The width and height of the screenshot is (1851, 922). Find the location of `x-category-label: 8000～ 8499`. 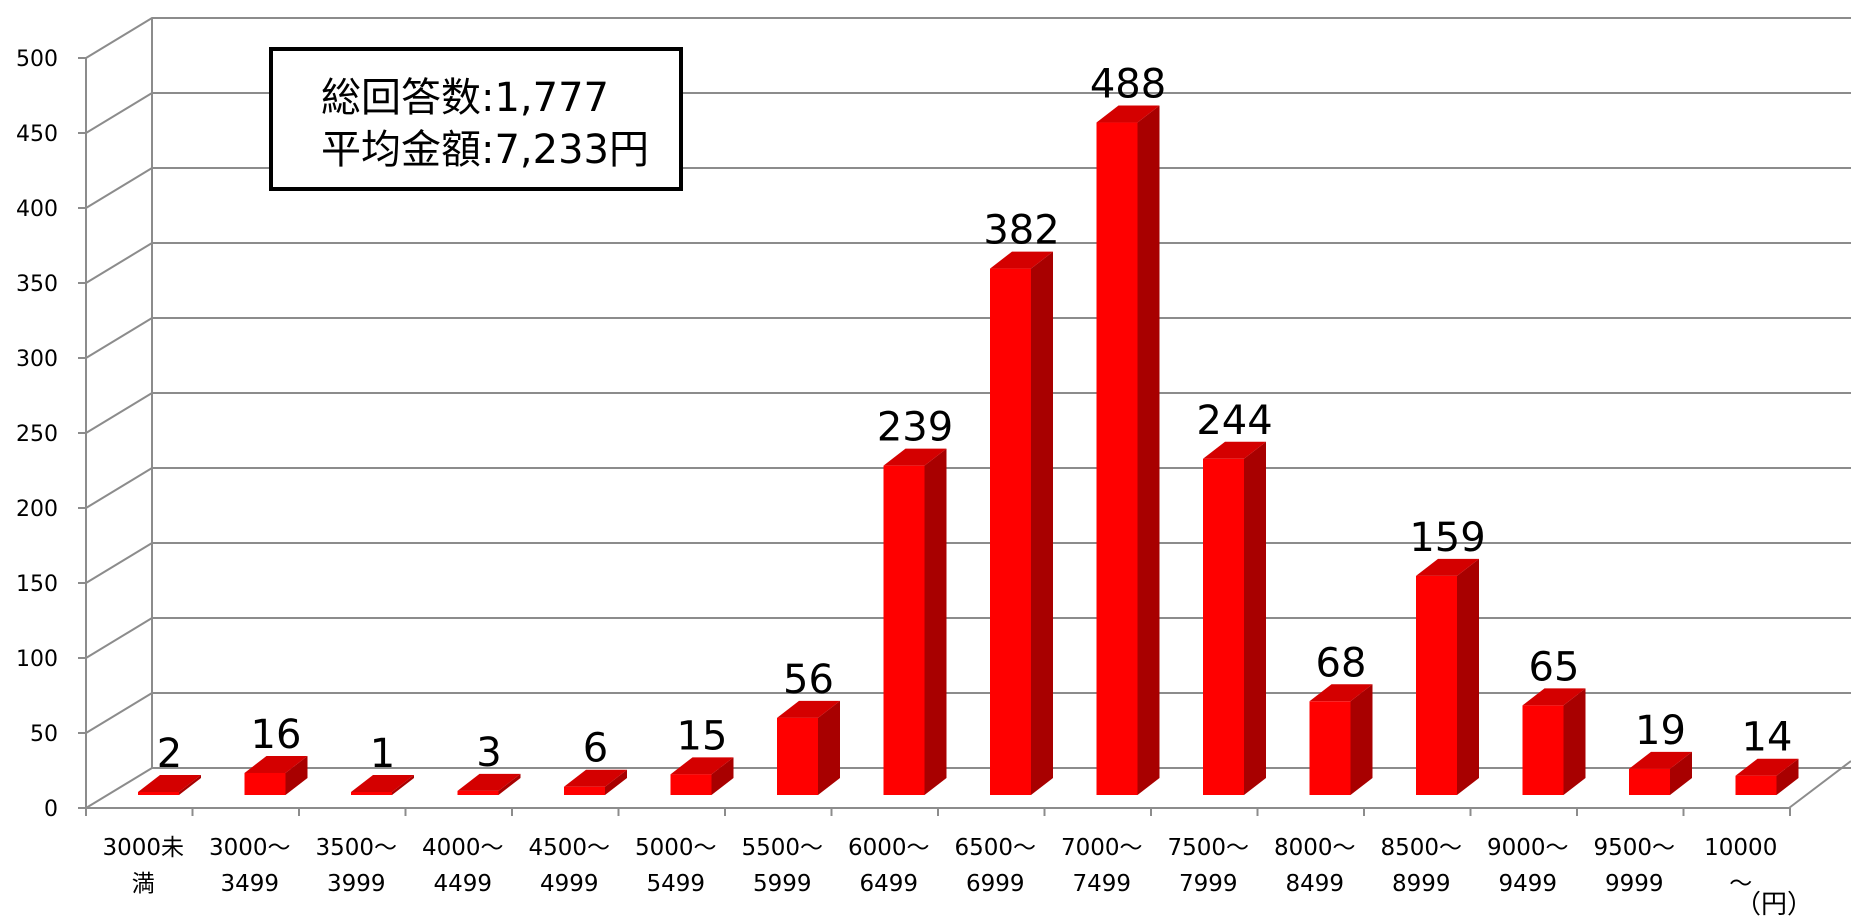

x-category-label: 8000～ 8499 is located at coordinates (1315, 866).